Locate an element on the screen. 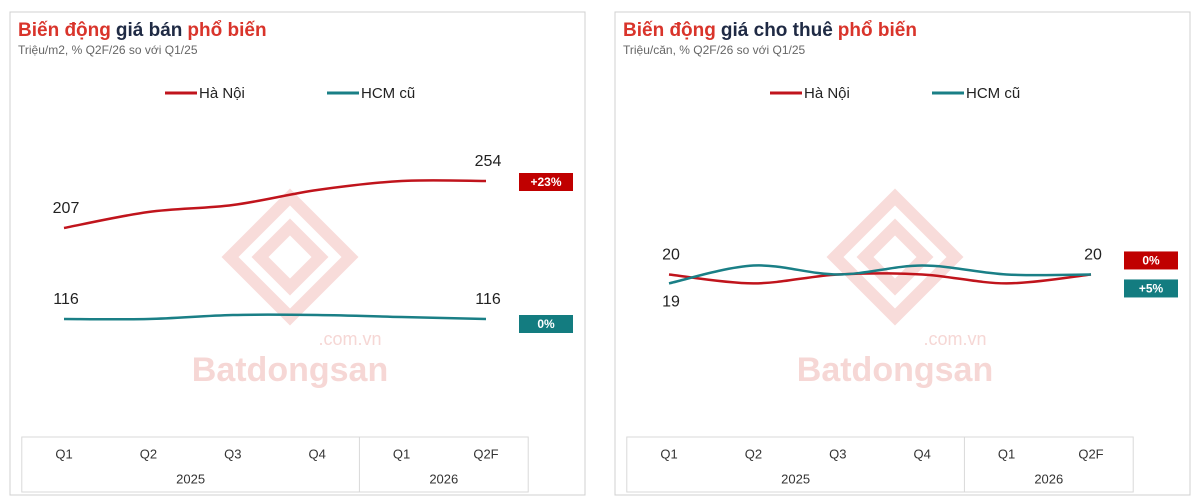 Image resolution: width=1200 pixels, height=502 pixels. value-label: 207 is located at coordinates (66, 208).